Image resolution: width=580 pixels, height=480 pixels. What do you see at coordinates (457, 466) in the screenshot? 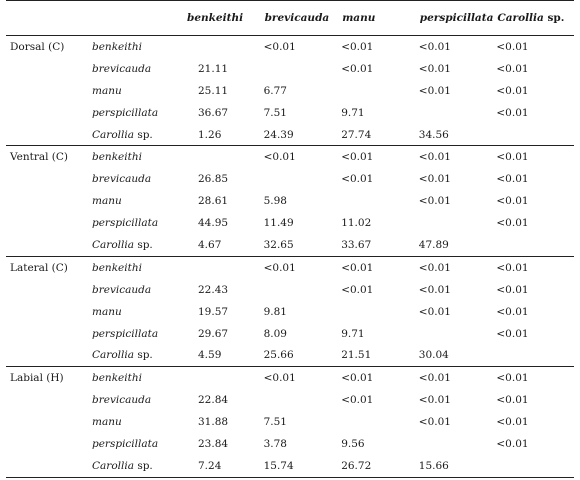
I see `value-cell: 15.66` at bounding box center [457, 466].